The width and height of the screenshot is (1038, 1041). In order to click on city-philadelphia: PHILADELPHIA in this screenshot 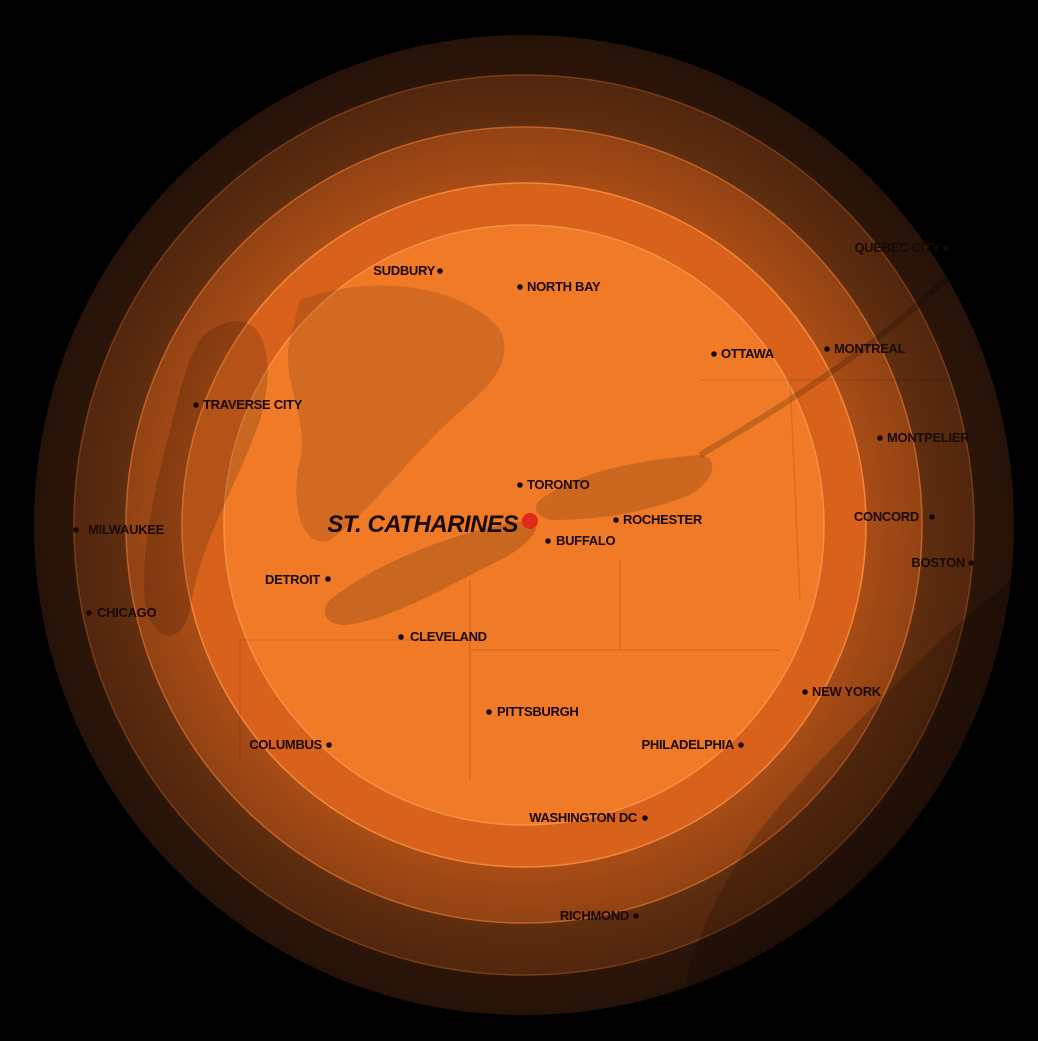, I will do `click(693, 744)`.